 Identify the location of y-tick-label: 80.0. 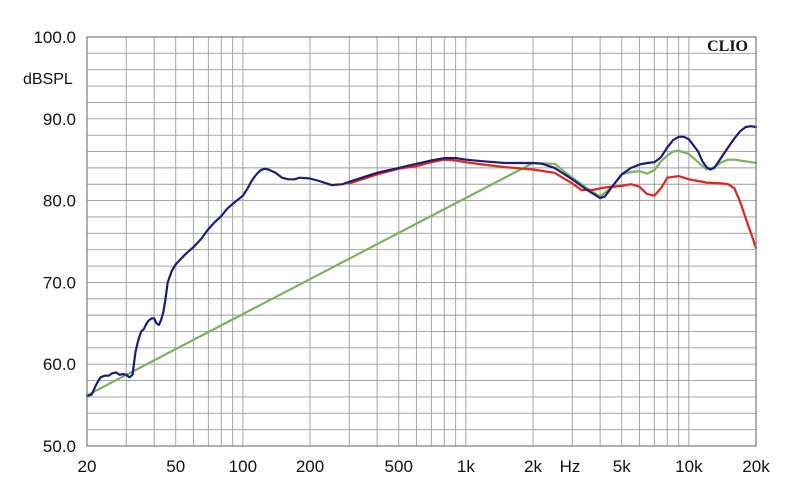
(59, 201).